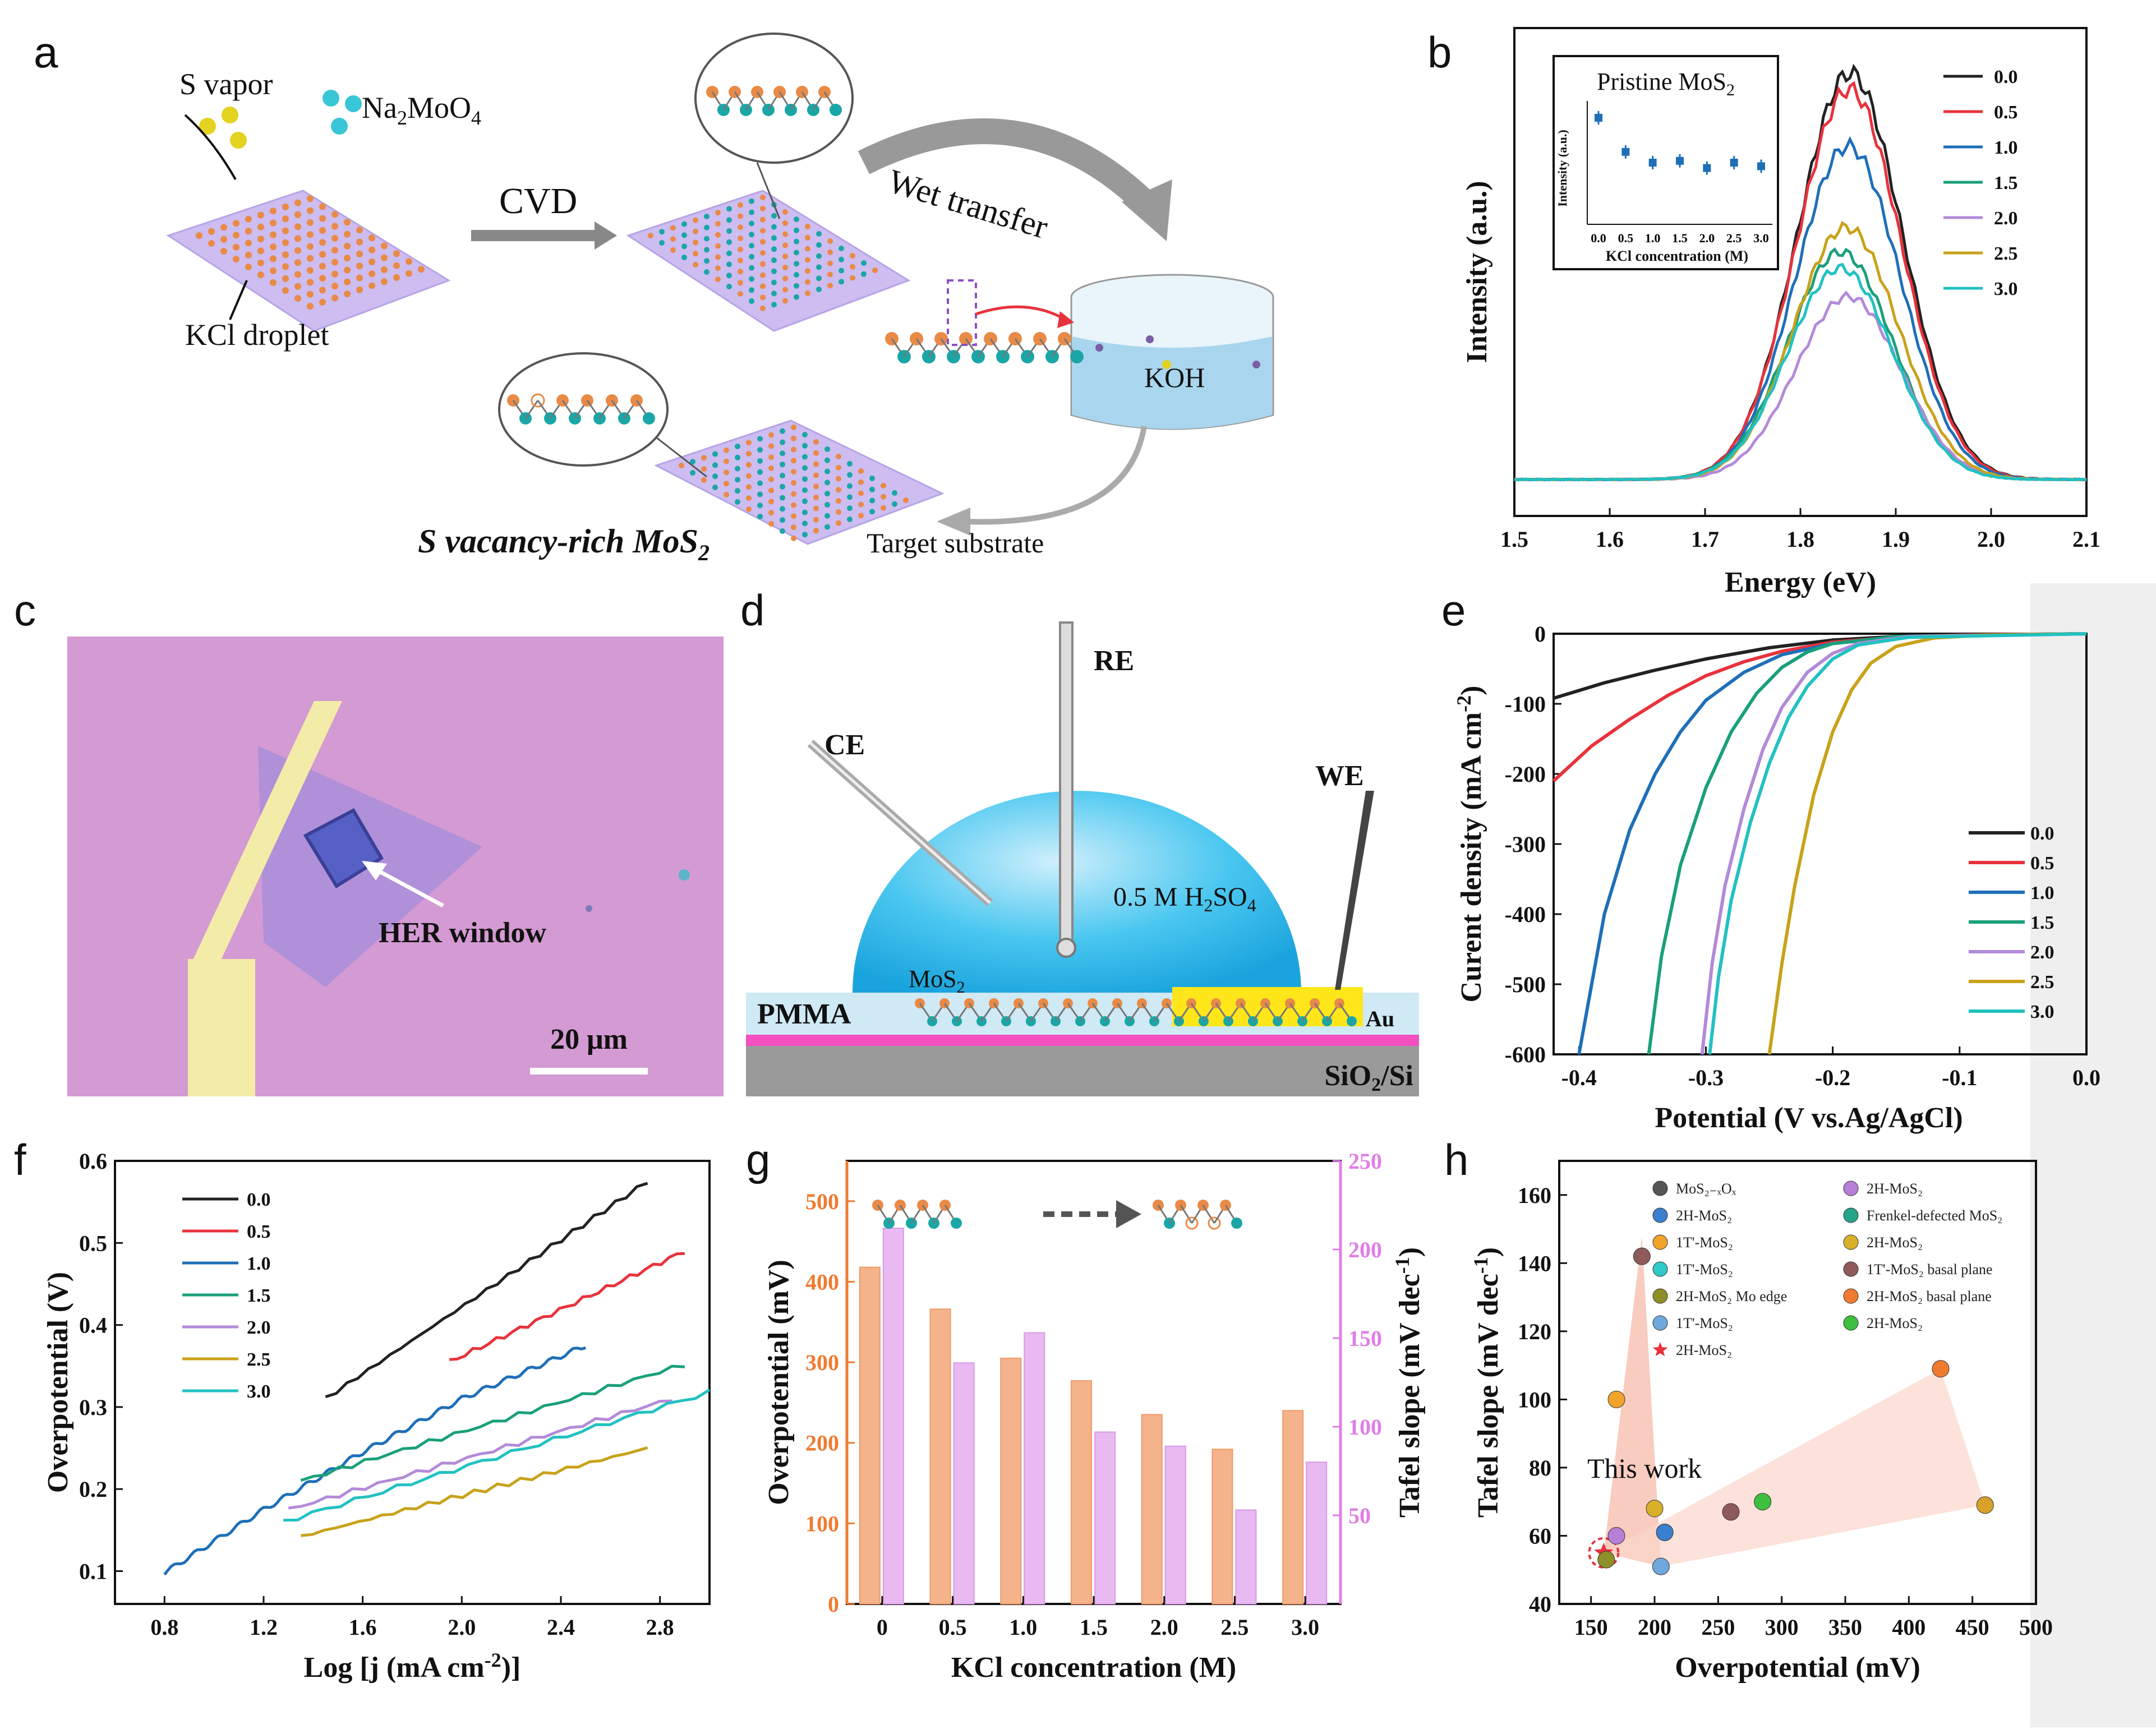 The width and height of the screenshot is (2156, 1729). What do you see at coordinates (1731, 1296) in the screenshot?
I see `legend-label: 2H-MoS₂ Mo edge` at bounding box center [1731, 1296].